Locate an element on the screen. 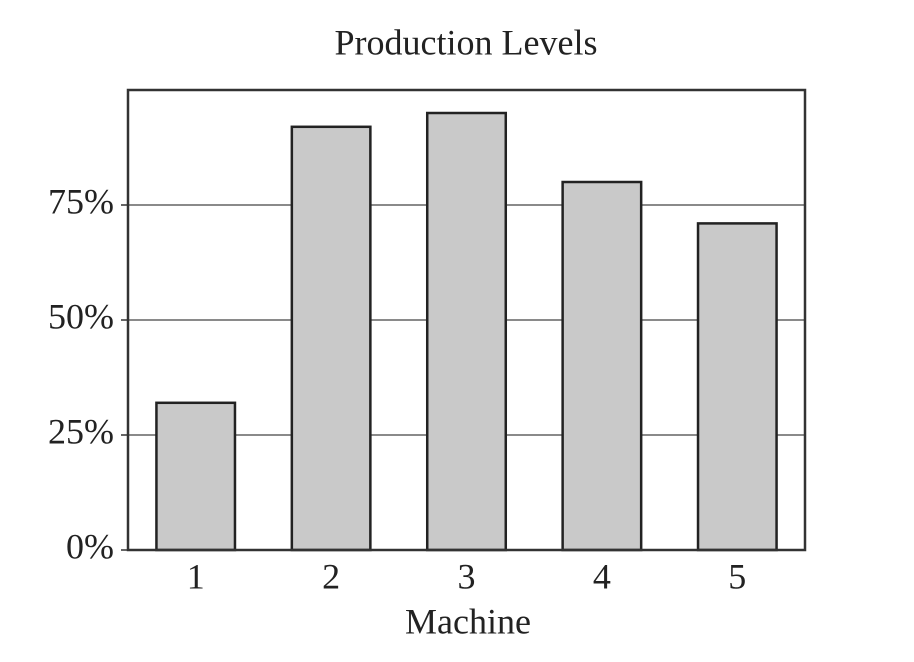 The width and height of the screenshot is (914, 662). x-tick-label: 4 is located at coordinates (602, 576).